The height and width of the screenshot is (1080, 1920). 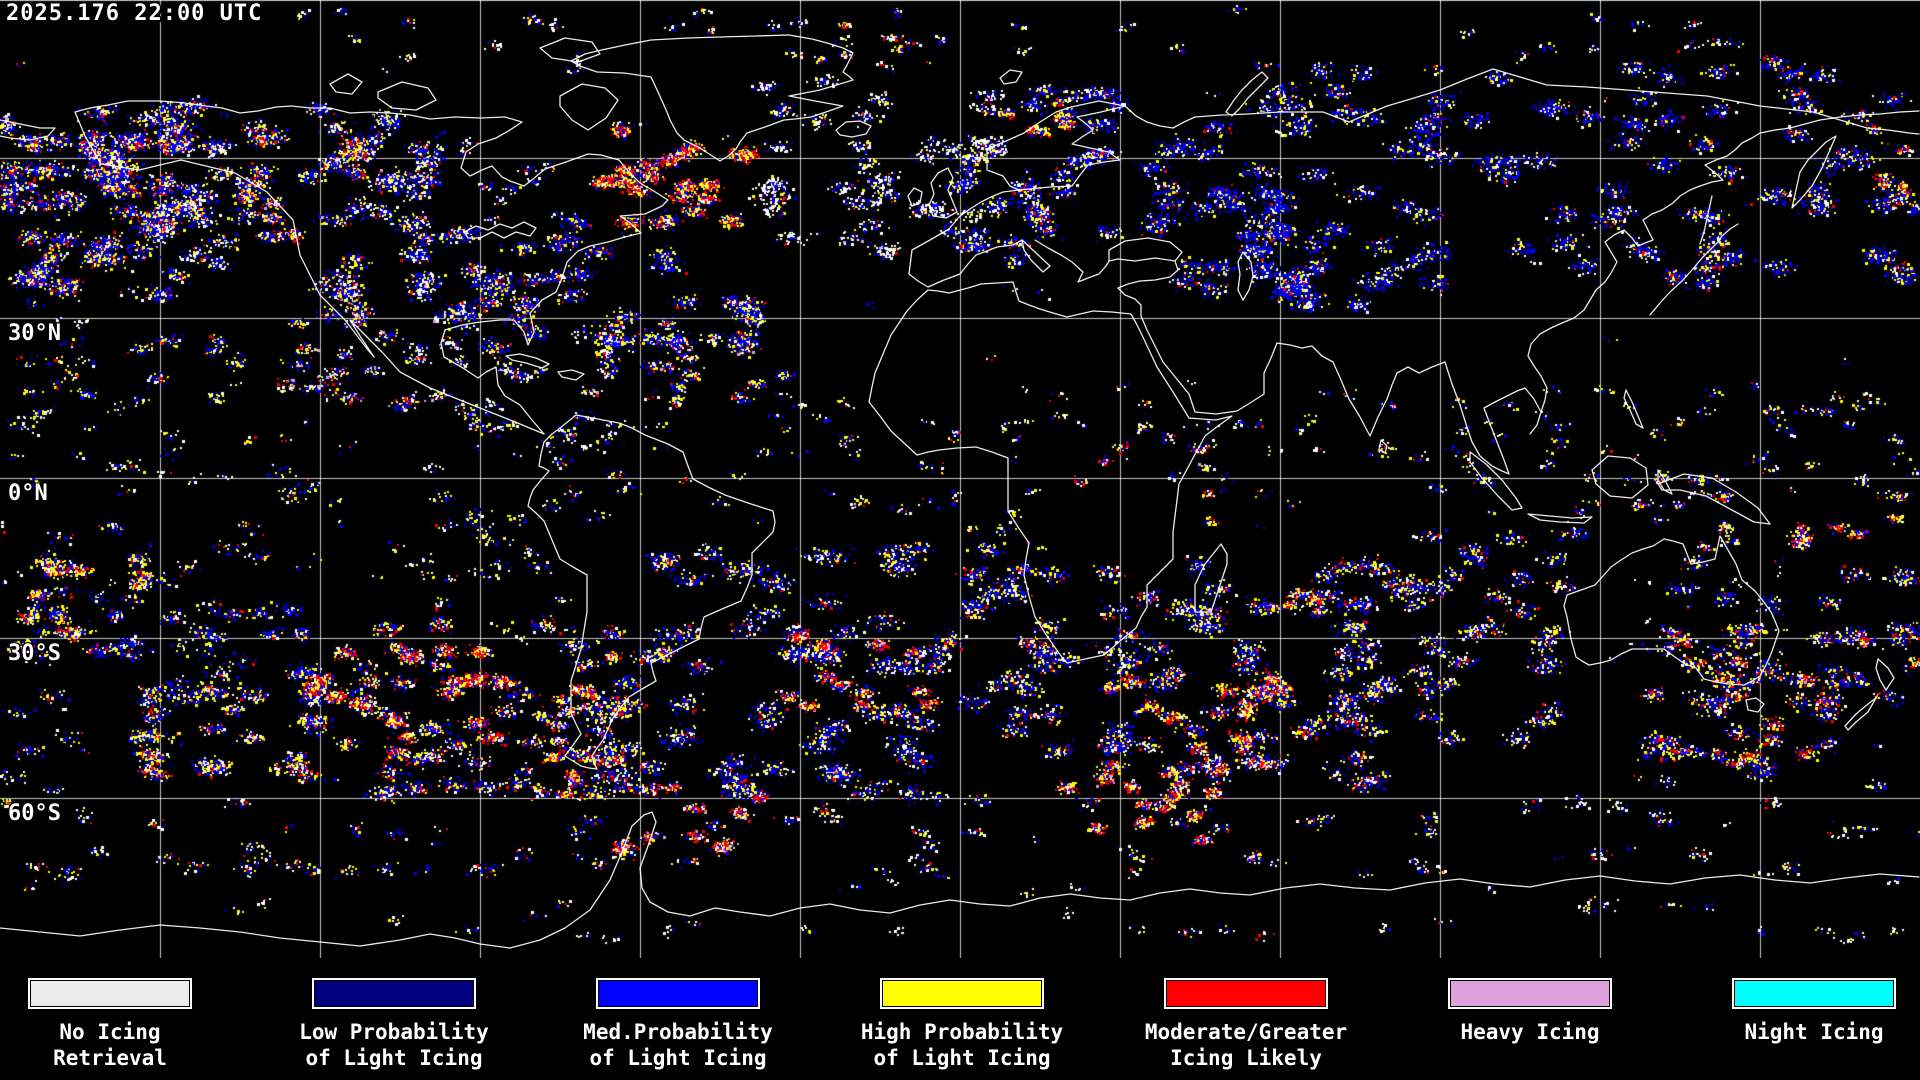 What do you see at coordinates (134, 13) in the screenshot?
I see `timestamp-label: 2025.176 22:00 UTC` at bounding box center [134, 13].